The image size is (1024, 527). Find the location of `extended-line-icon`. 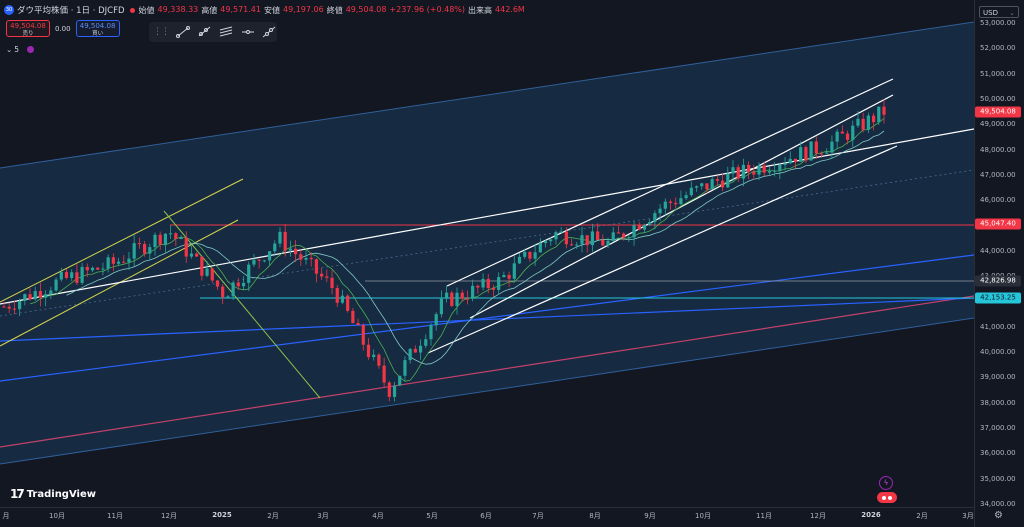

extended-line-icon is located at coordinates (269, 32).